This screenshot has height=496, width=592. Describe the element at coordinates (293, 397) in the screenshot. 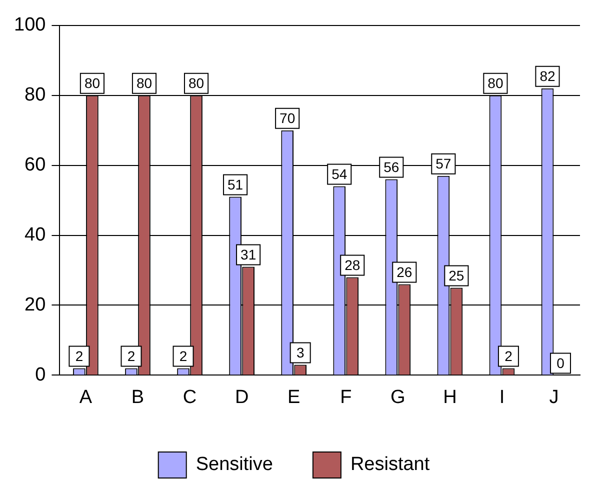

I see `x-tick-label: E` at that location.